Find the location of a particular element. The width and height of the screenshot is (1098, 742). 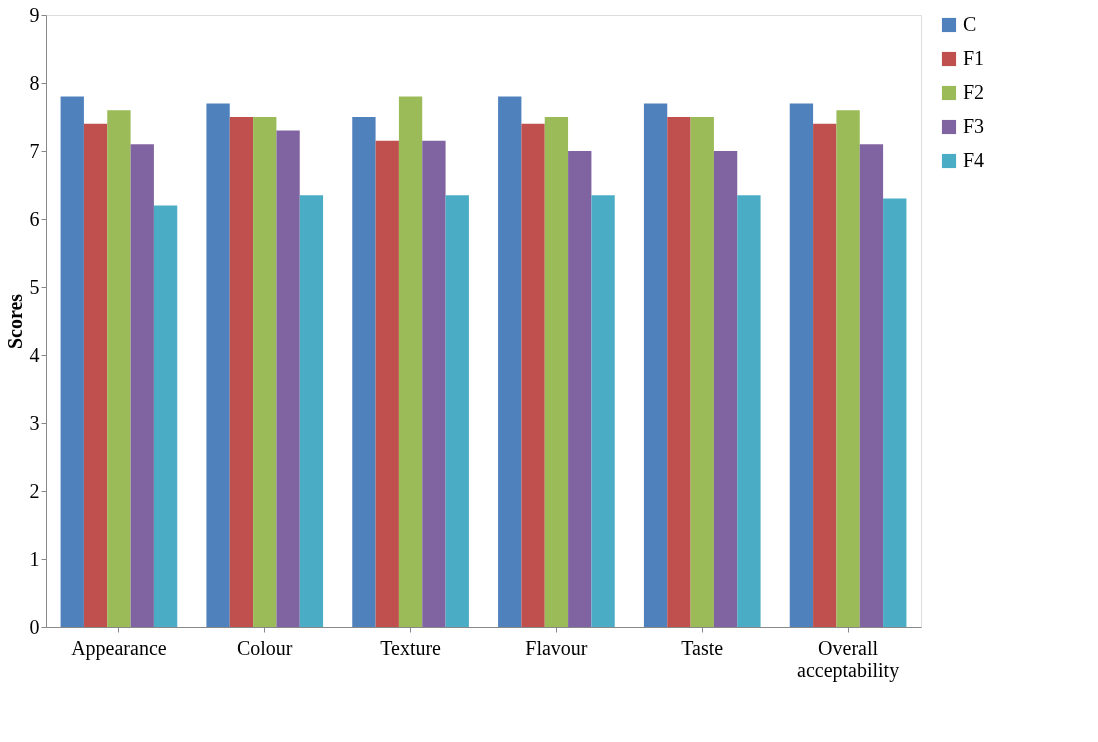

legend-label: F2 is located at coordinates (974, 92).